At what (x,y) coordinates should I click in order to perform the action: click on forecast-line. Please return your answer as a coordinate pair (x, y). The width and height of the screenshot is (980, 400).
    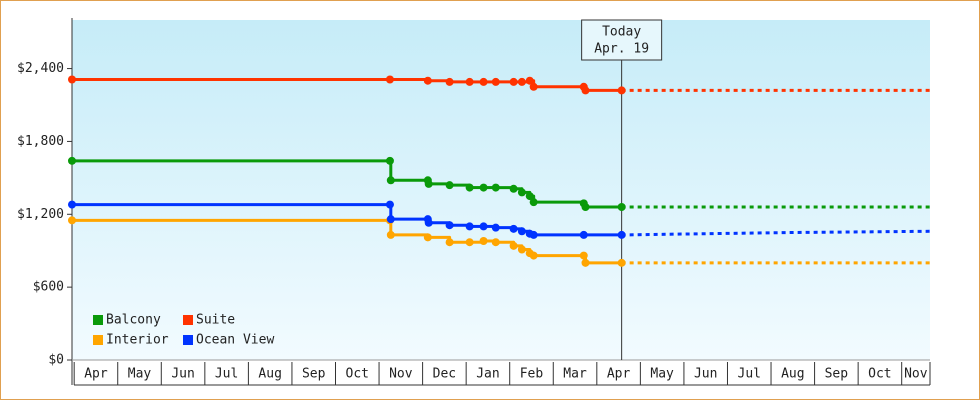
    Looking at the image, I should click on (776, 233).